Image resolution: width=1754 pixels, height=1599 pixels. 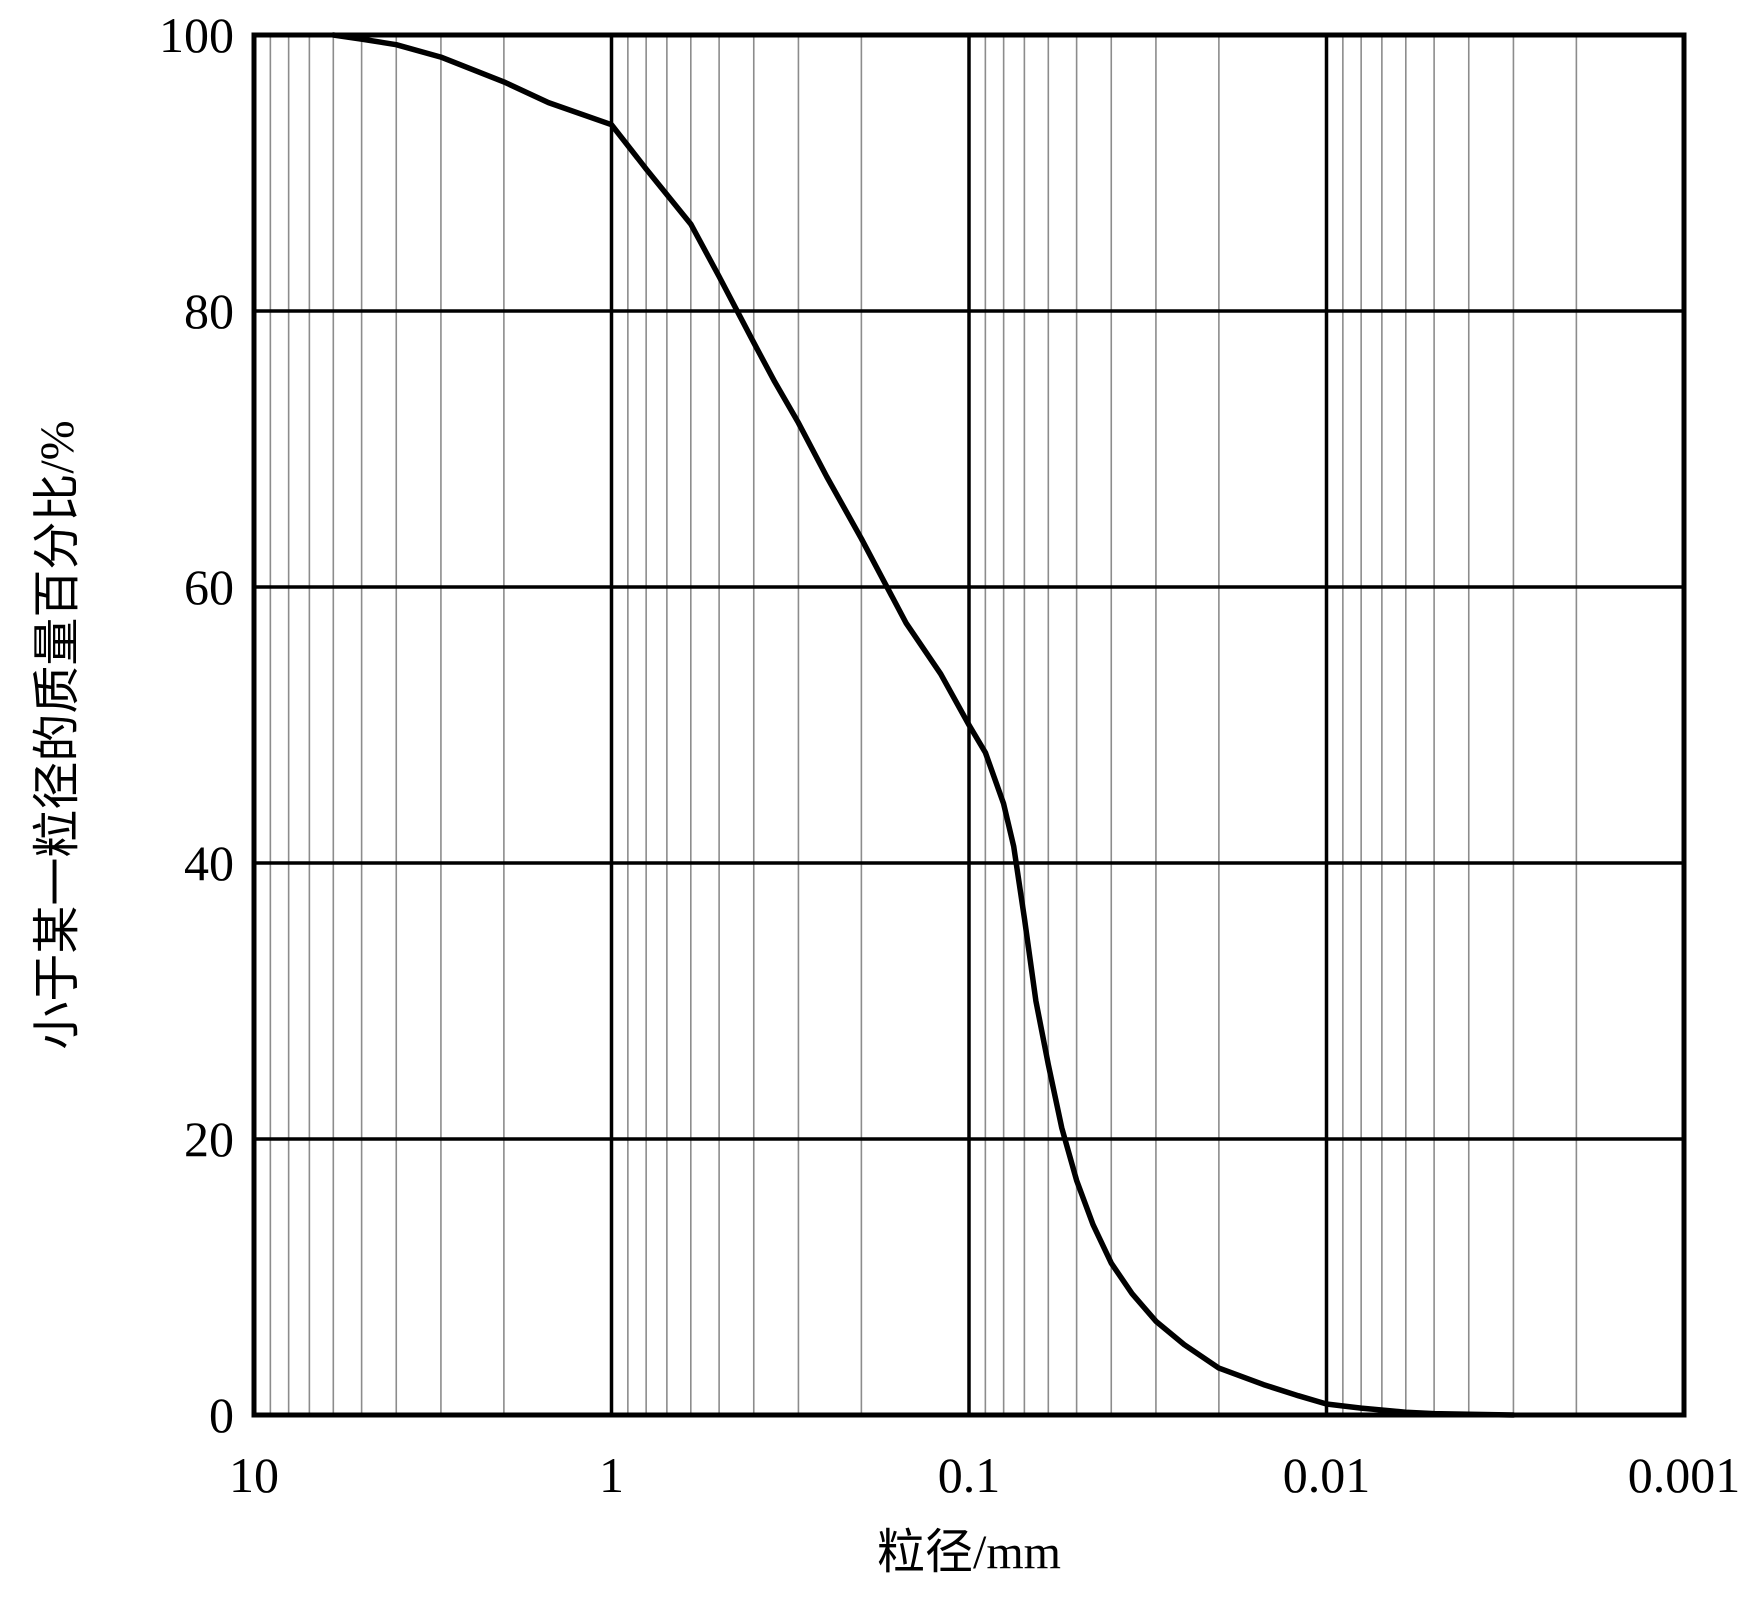 I want to click on x-tick-label: 0.001, so click(x=1684, y=1475).